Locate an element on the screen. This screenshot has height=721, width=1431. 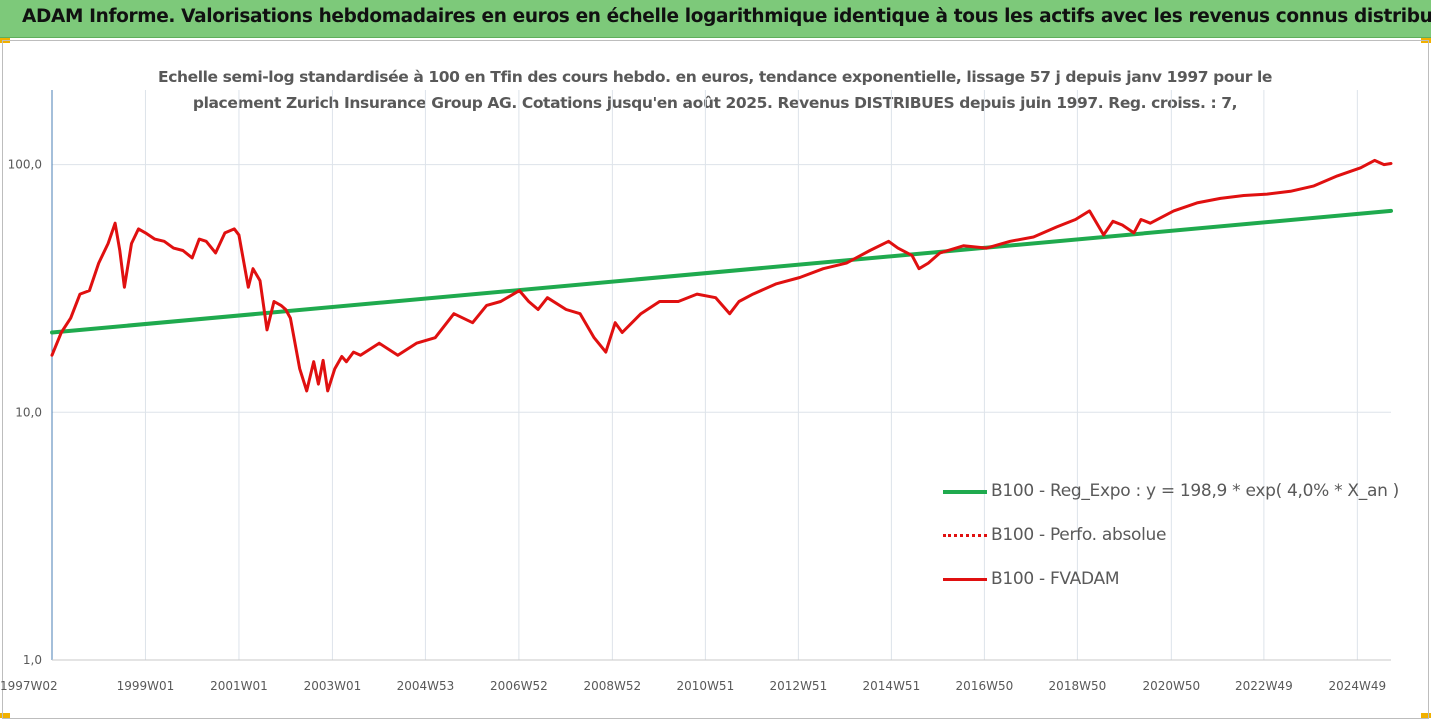
x-tick-label: 2004W53 is located at coordinates (426, 686).